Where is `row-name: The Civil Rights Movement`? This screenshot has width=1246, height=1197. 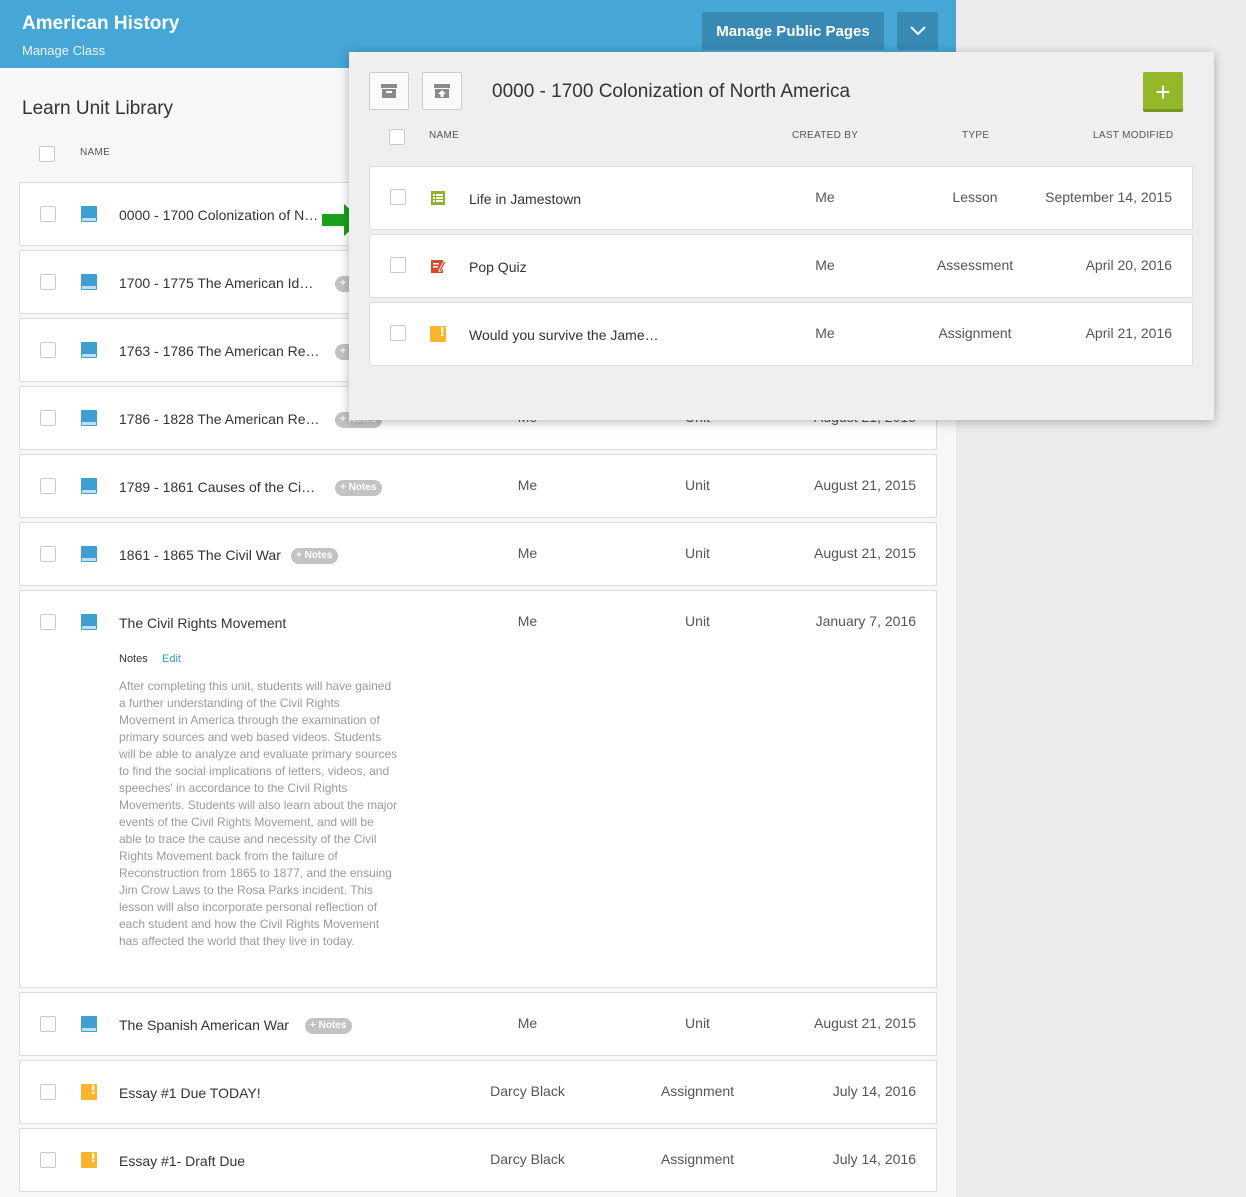
row-name: The Civil Rights Movement is located at coordinates (203, 623).